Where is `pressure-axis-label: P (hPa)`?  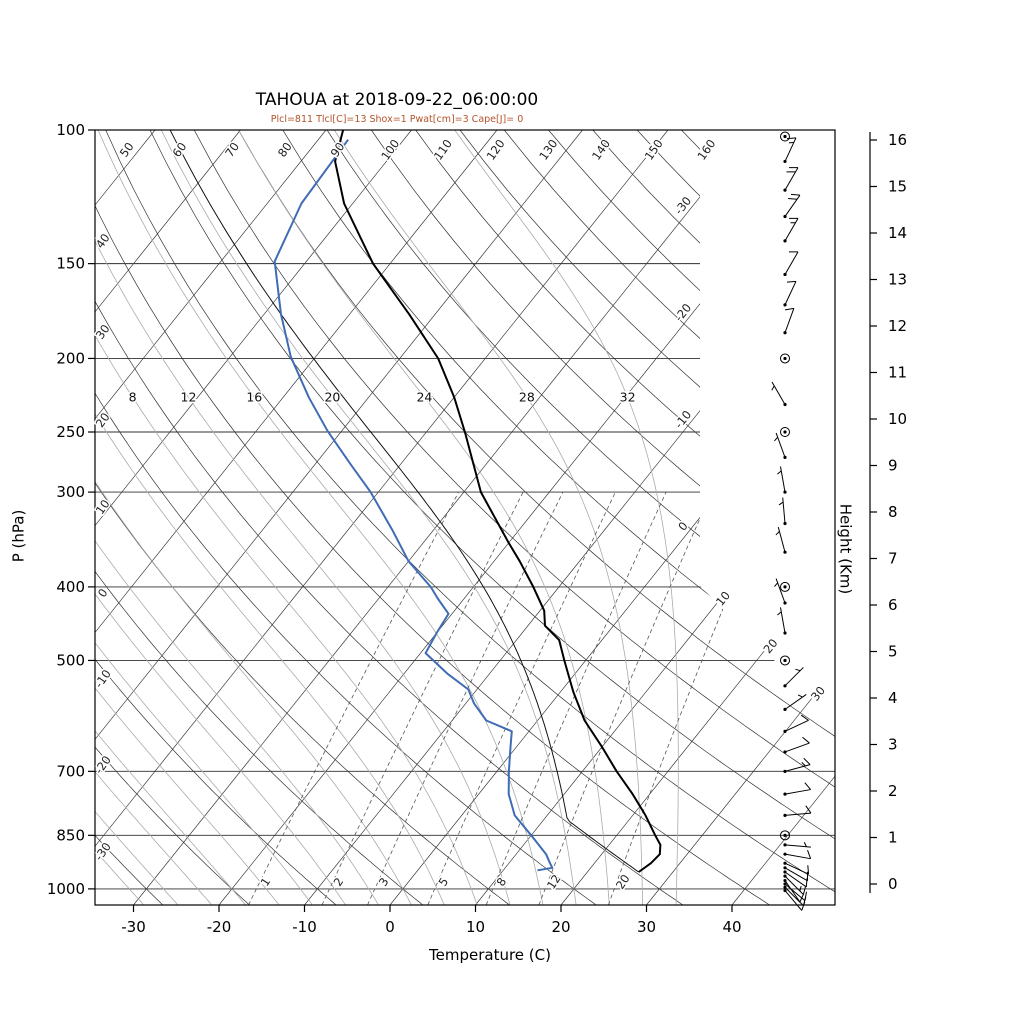 pressure-axis-label: P (hPa) is located at coordinates (18, 536).